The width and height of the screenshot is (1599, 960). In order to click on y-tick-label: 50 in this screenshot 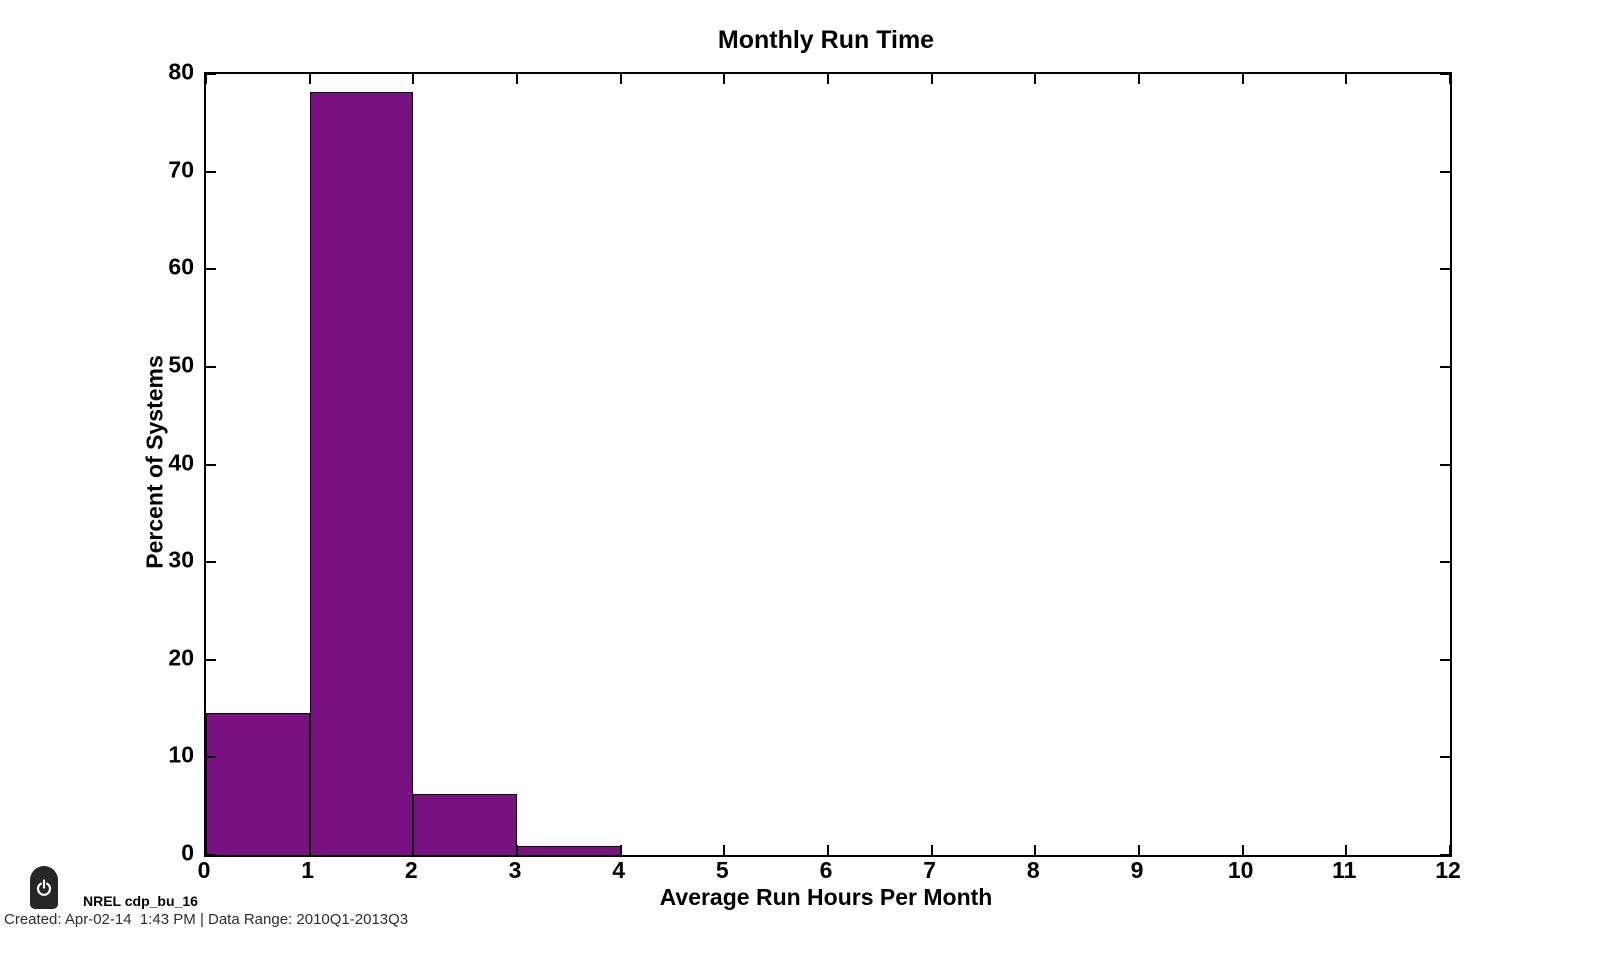, I will do `click(181, 364)`.